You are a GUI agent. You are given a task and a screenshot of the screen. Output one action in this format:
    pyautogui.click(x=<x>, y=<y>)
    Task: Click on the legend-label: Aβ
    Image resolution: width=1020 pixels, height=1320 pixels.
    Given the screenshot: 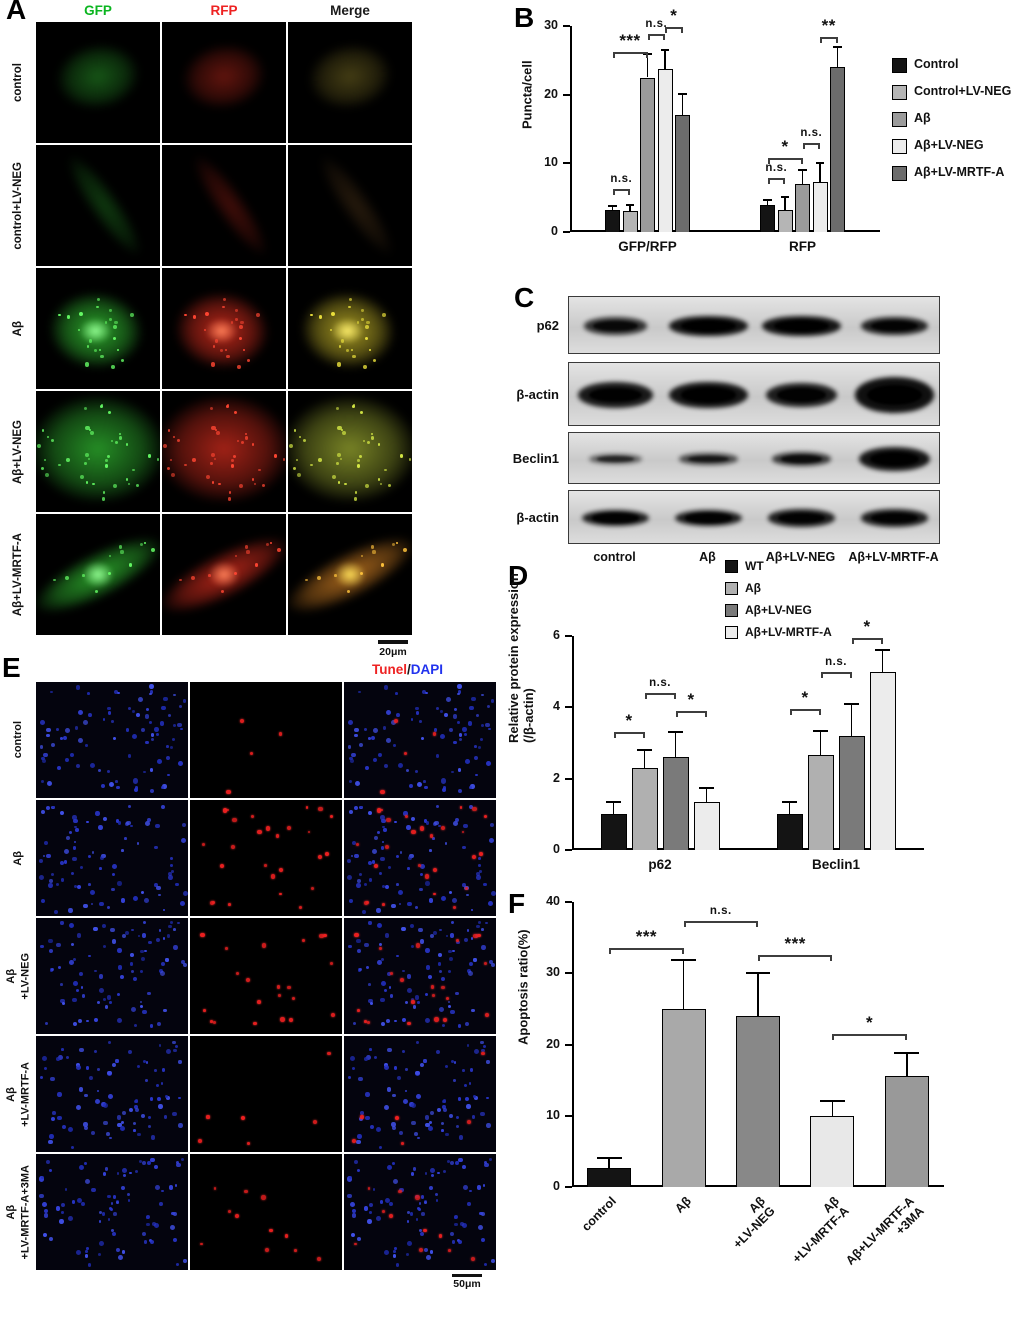 What is the action you would take?
    pyautogui.click(x=753, y=588)
    